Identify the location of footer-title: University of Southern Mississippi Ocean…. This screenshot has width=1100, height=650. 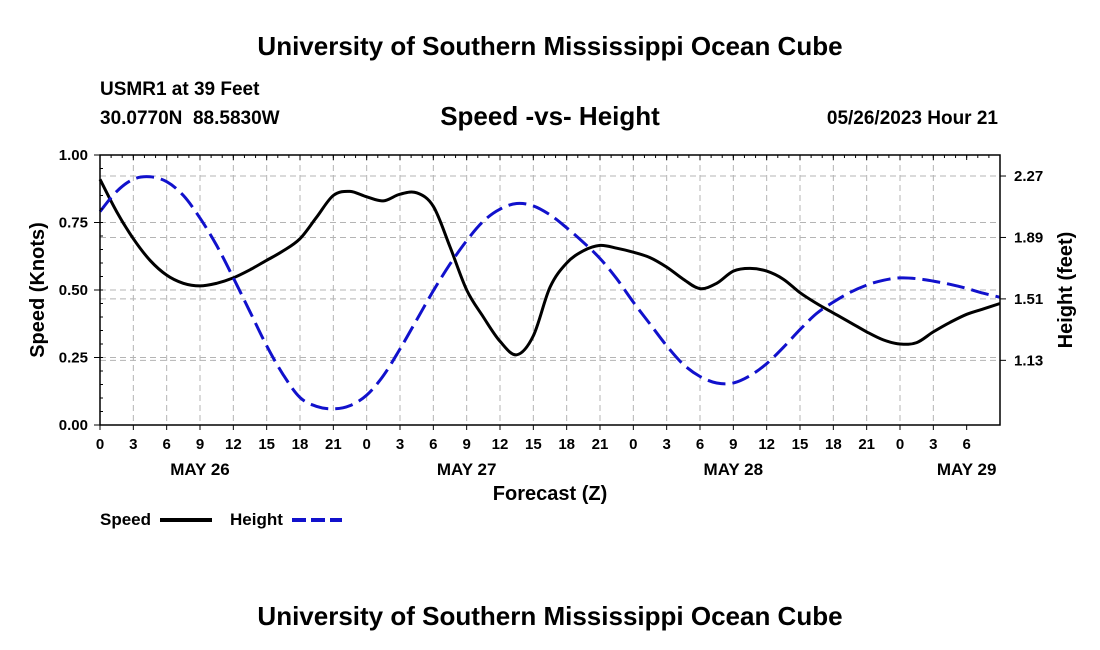
(549, 616).